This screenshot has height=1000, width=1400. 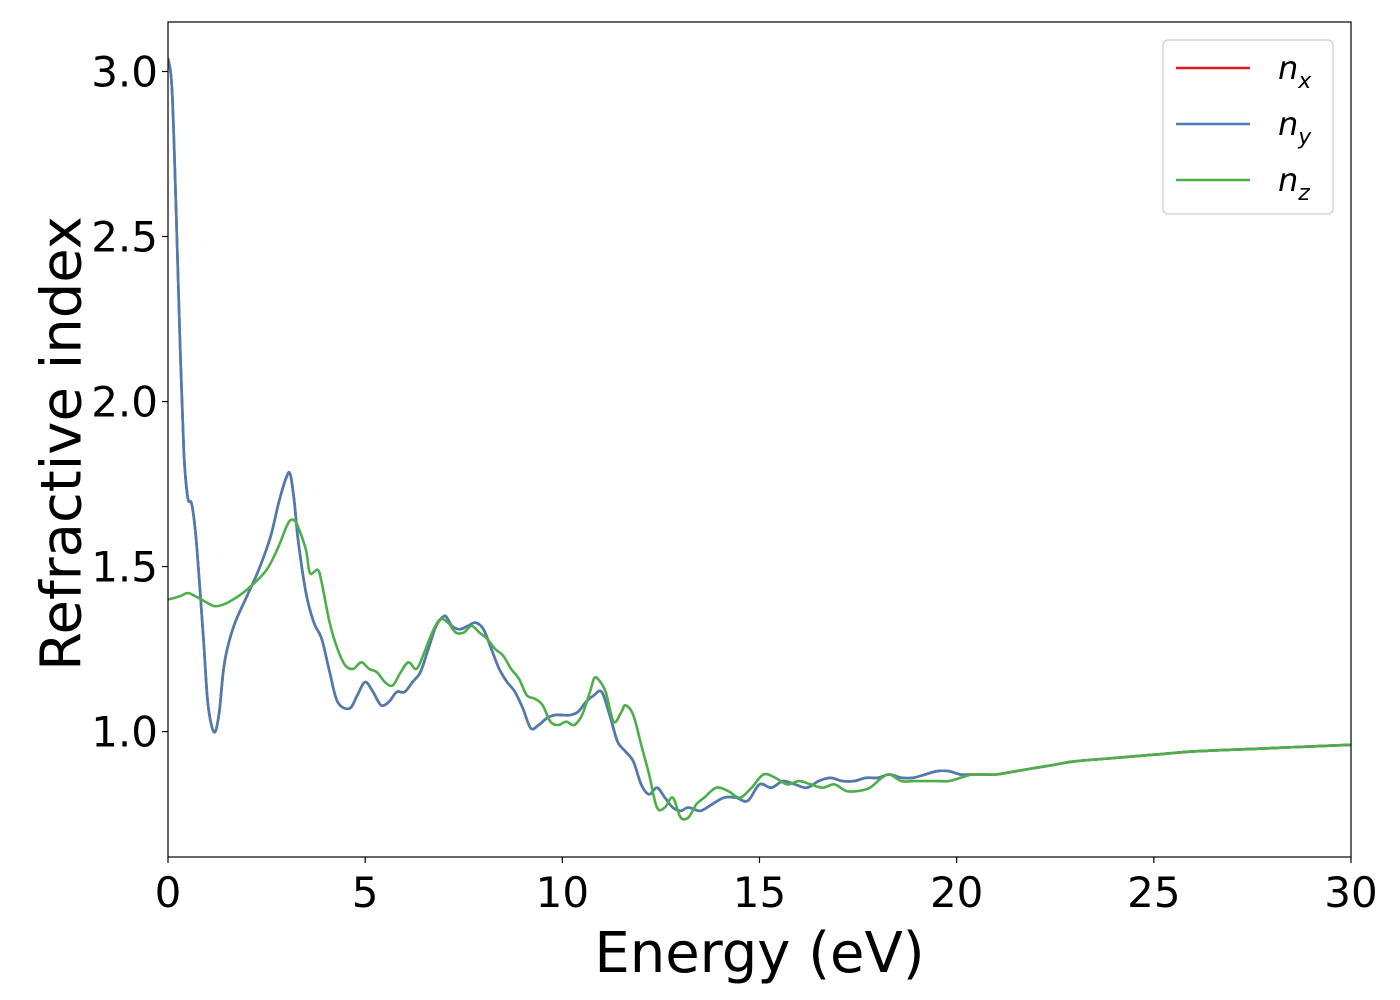 I want to click on y-axis-title: Refractive index, so click(x=62, y=443).